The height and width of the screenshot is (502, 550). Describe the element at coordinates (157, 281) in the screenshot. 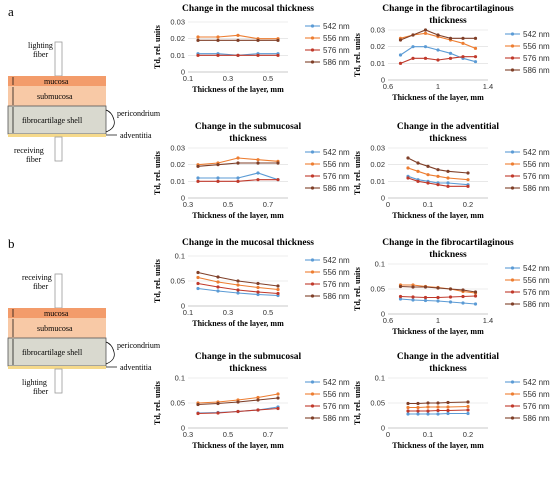

I see `y-axis-label: Td, rel. units` at that location.